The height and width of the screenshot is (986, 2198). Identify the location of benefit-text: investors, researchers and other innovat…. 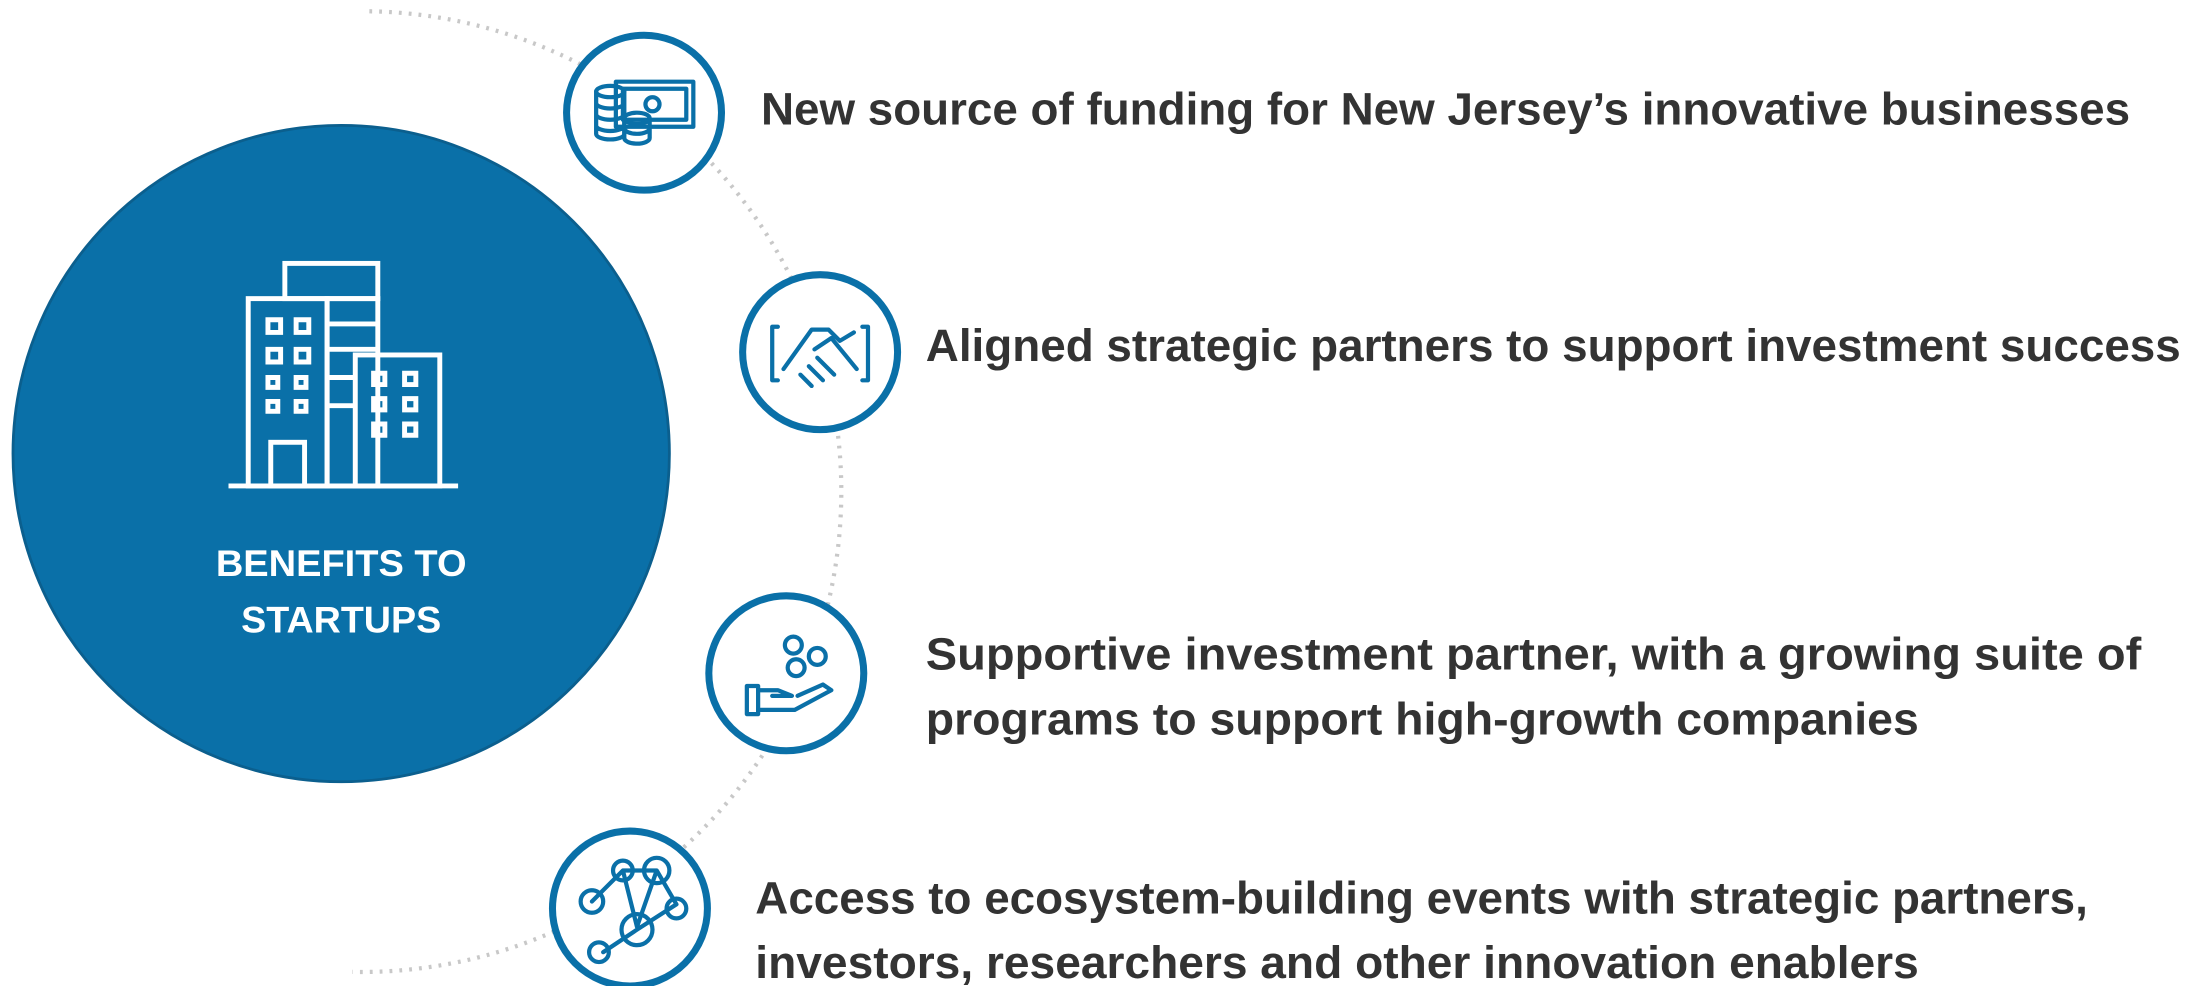
(1336, 961).